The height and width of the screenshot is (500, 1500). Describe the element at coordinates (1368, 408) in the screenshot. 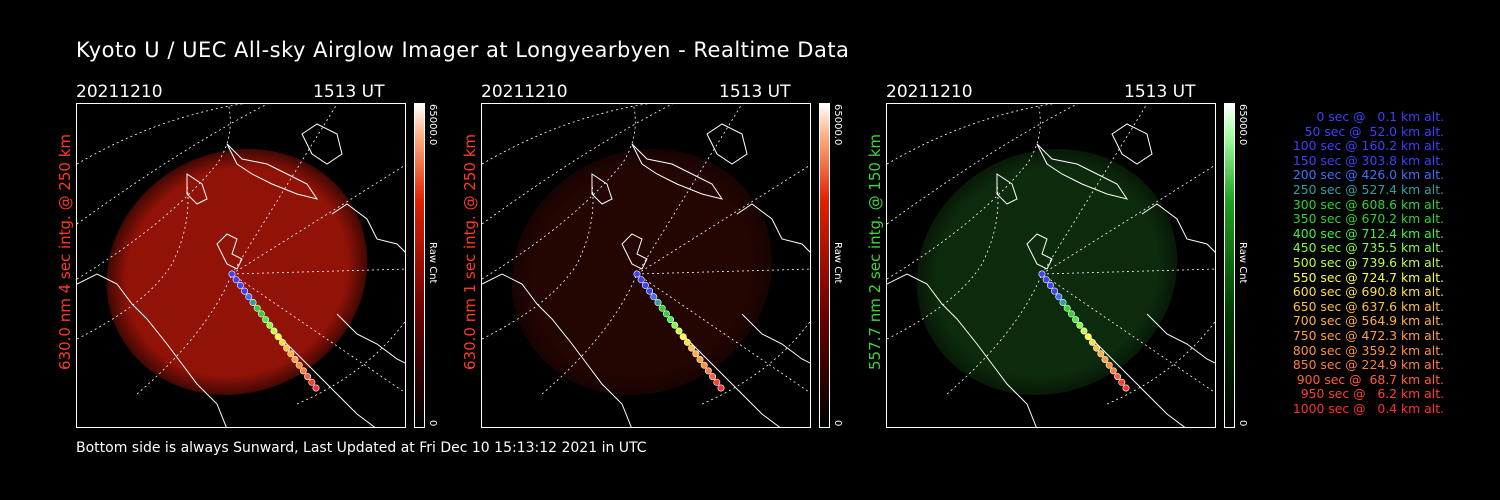

I see `legend-row: 1000 sec @ 0.4 km alt.` at that location.